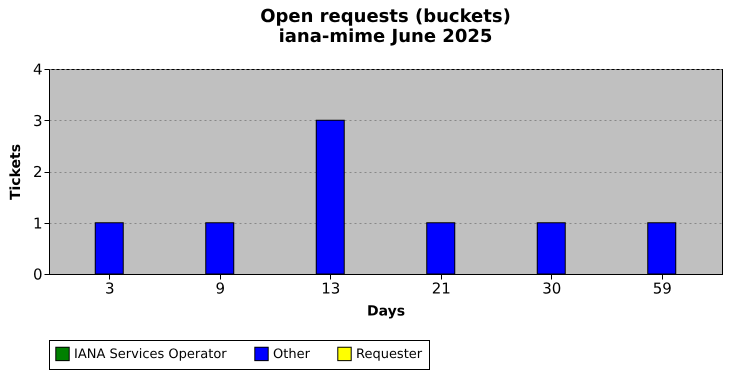  What do you see at coordinates (389, 354) in the screenshot?
I see `legend-label: Requester` at bounding box center [389, 354].